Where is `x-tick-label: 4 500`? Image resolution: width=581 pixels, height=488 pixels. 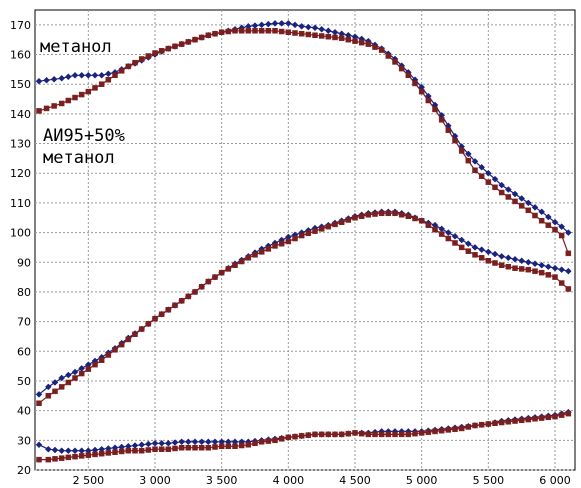 x-tick-label: 4 500 is located at coordinates (355, 480).